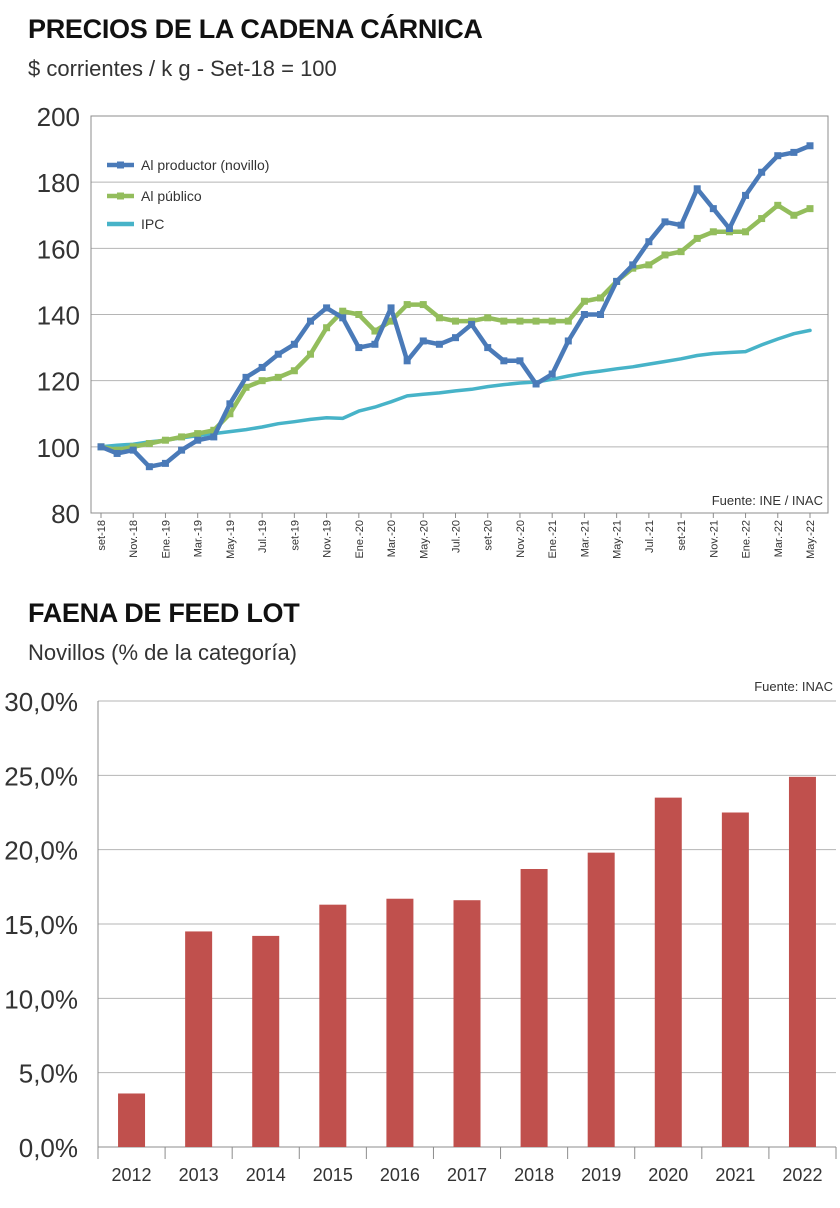  I want to click on price-x-tick-label: Nov.-20, so click(521, 539).